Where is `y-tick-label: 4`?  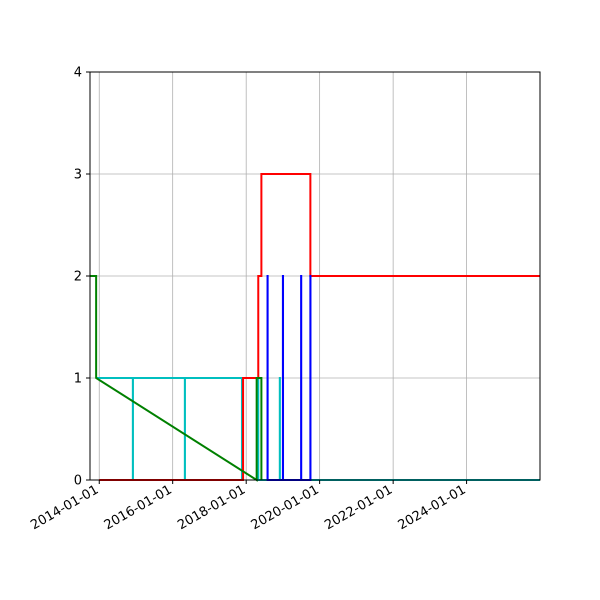
y-tick-label: 4 is located at coordinates (78, 73).